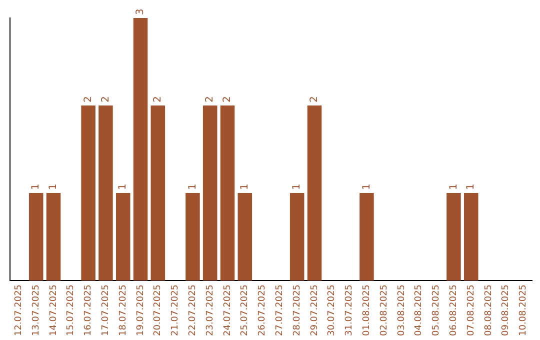  What do you see at coordinates (141, 310) in the screenshot?
I see `x-tick-label: 19.07.2025` at bounding box center [141, 310].